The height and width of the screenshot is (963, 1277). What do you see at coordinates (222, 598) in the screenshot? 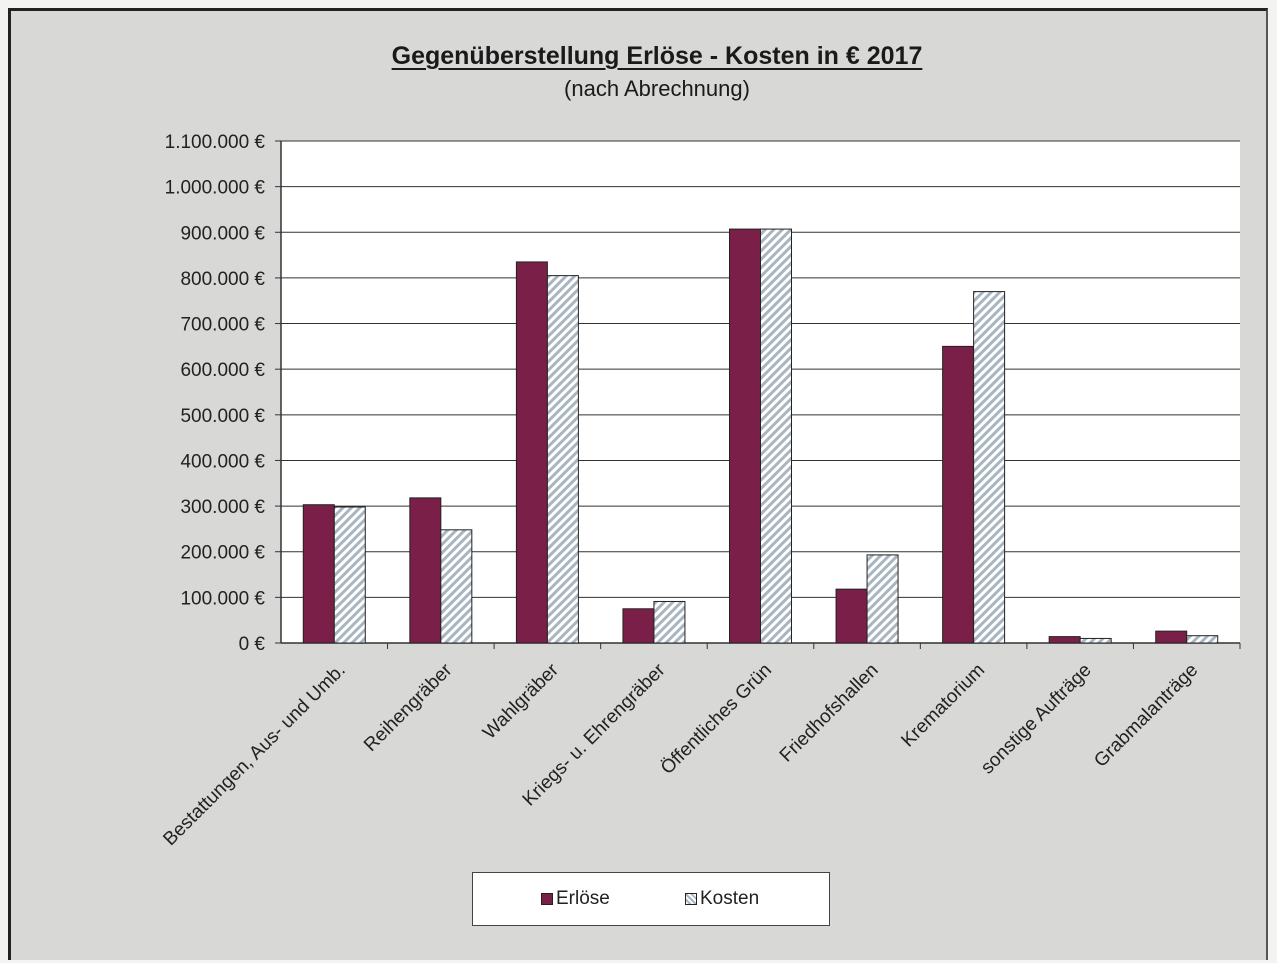
I see `y-tick-label: 100.000 €` at bounding box center [222, 598].